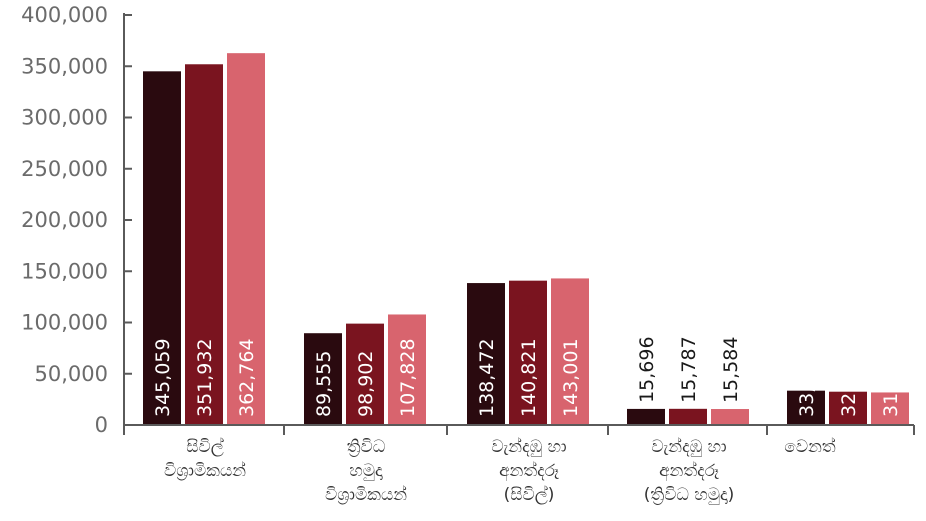 The height and width of the screenshot is (521, 926). I want to click on data-label: 138,472, so click(487, 377).